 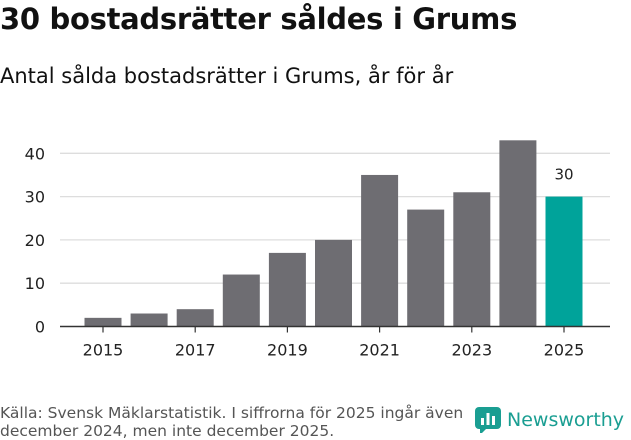 I want to click on bar-2020, so click(x=333, y=283).